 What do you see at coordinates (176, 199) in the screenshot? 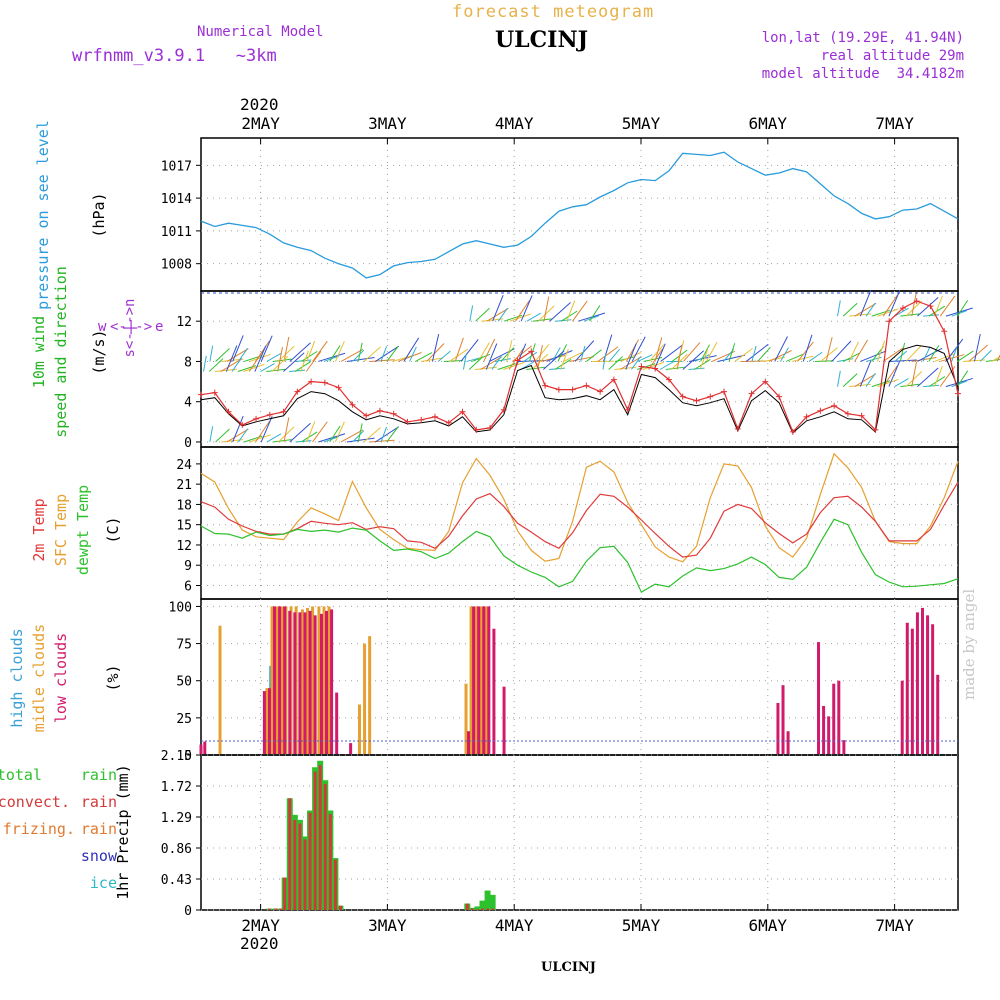
I see `y-tick-label: 1014` at bounding box center [176, 199].